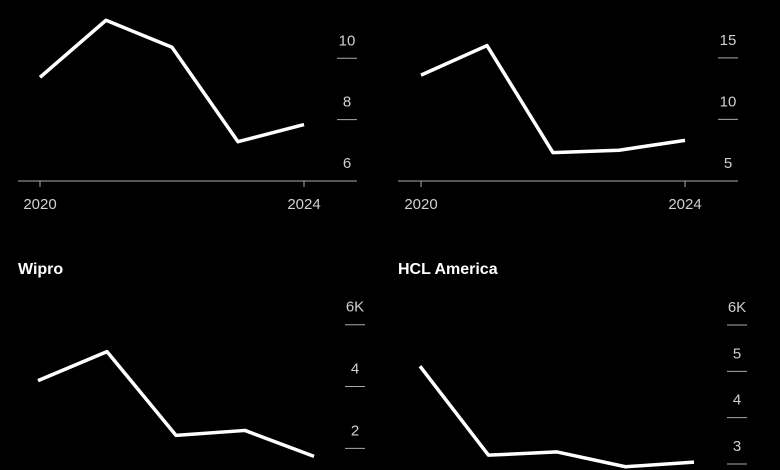  I want to click on panel-title: Wipro, so click(40, 269).